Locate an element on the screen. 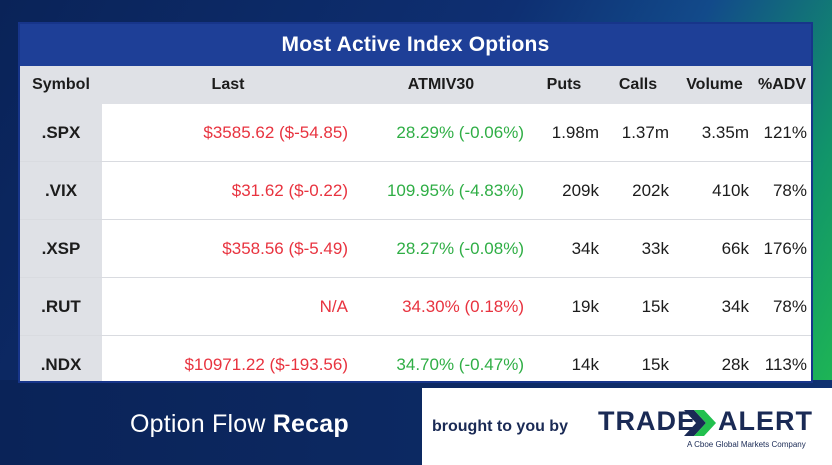  cell-last: $31.62 ($-0.22) is located at coordinates (289, 190).